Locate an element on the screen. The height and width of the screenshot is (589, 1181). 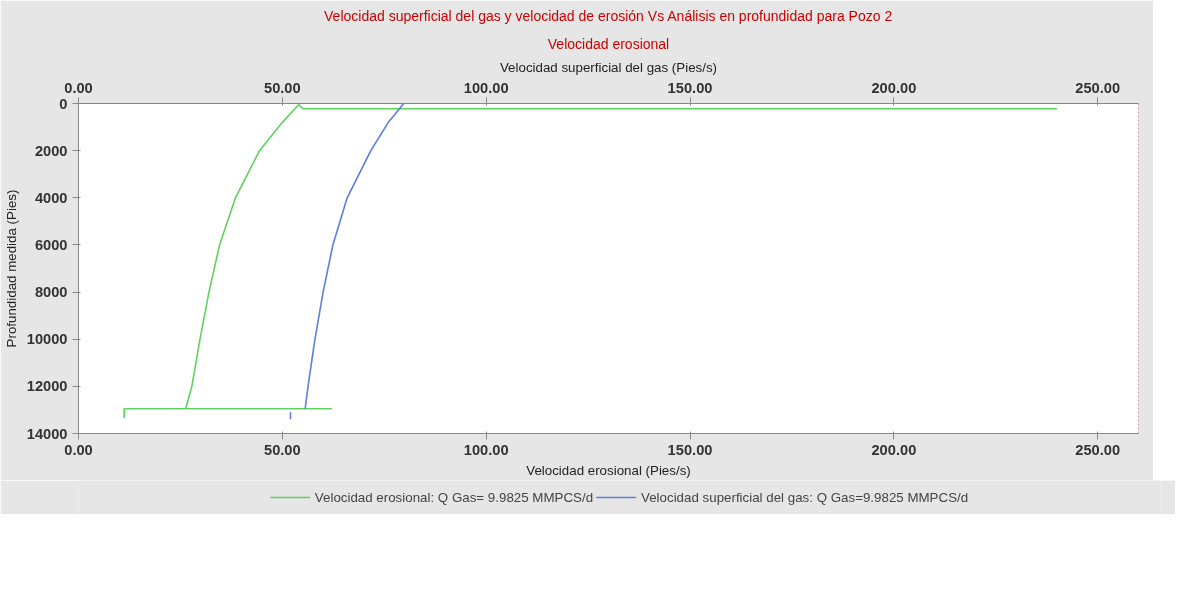
legend-label: Velocidad erosional: Q Gas= 9.9825 MMPCS/d is located at coordinates (454, 497).